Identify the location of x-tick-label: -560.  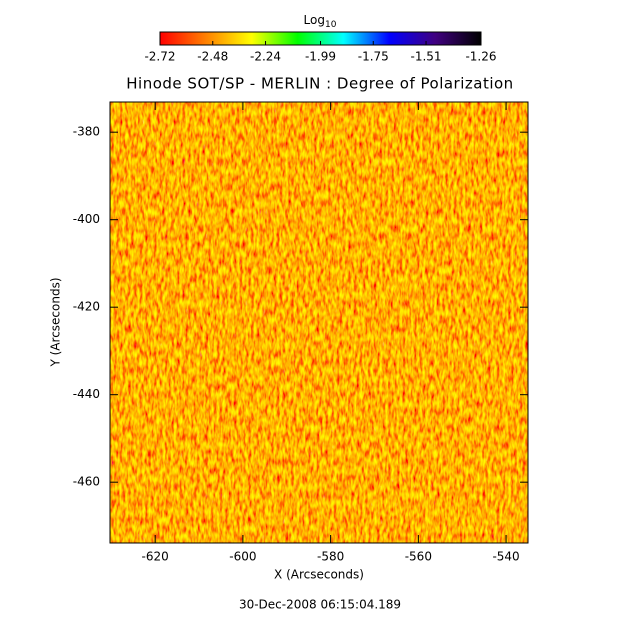
(418, 557).